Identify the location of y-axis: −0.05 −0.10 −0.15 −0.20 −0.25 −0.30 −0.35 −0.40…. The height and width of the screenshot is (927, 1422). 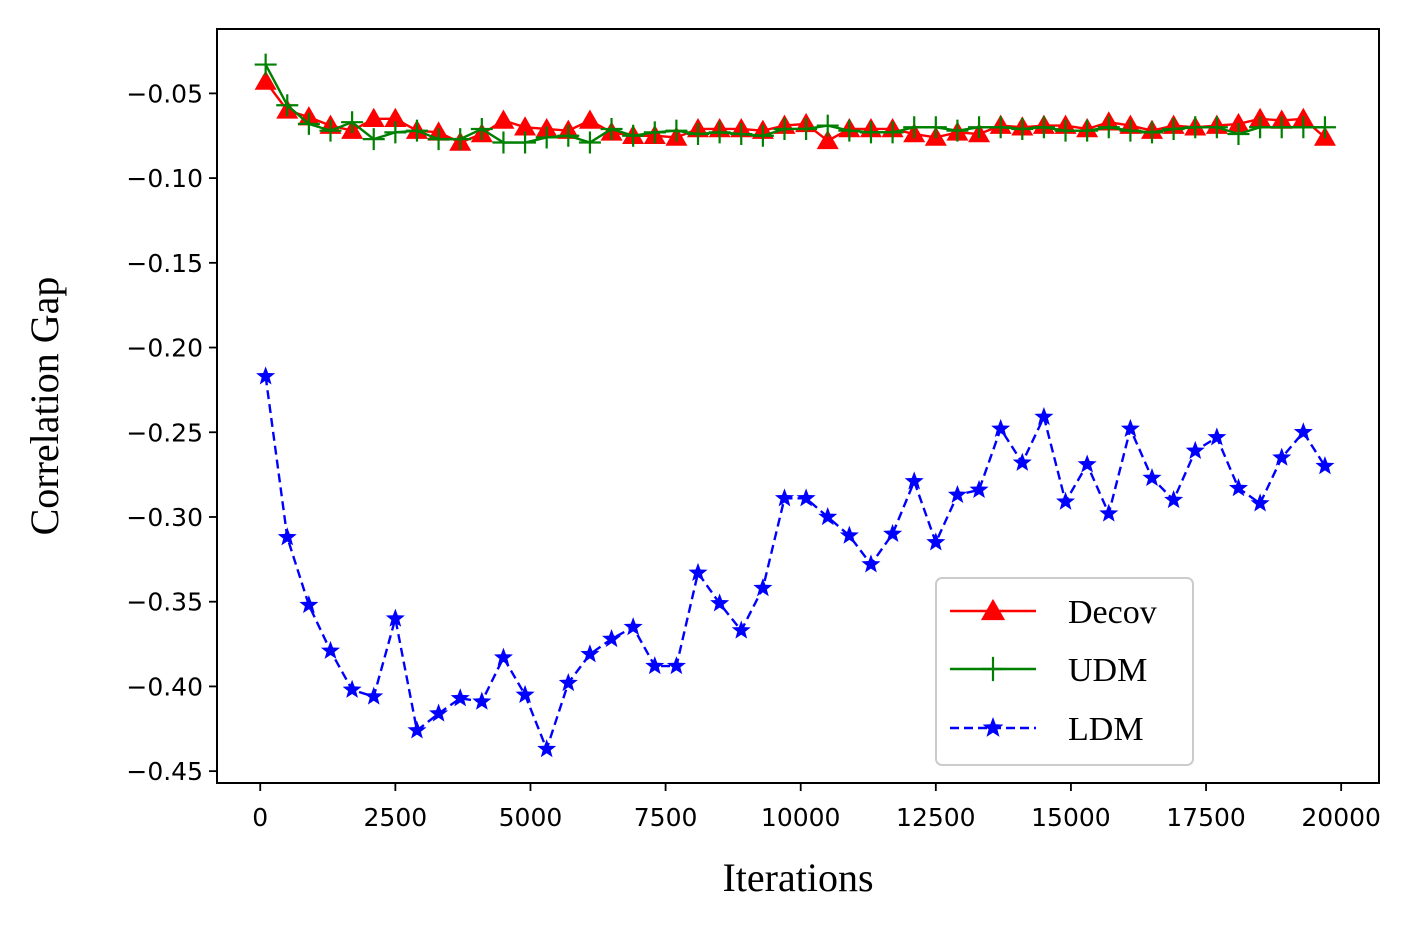
(171, 432).